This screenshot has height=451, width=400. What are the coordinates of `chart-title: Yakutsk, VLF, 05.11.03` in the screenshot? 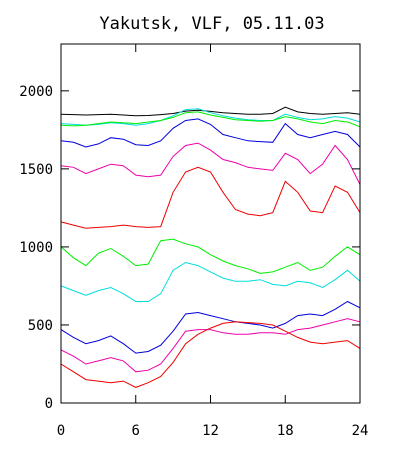 It's located at (211, 24).